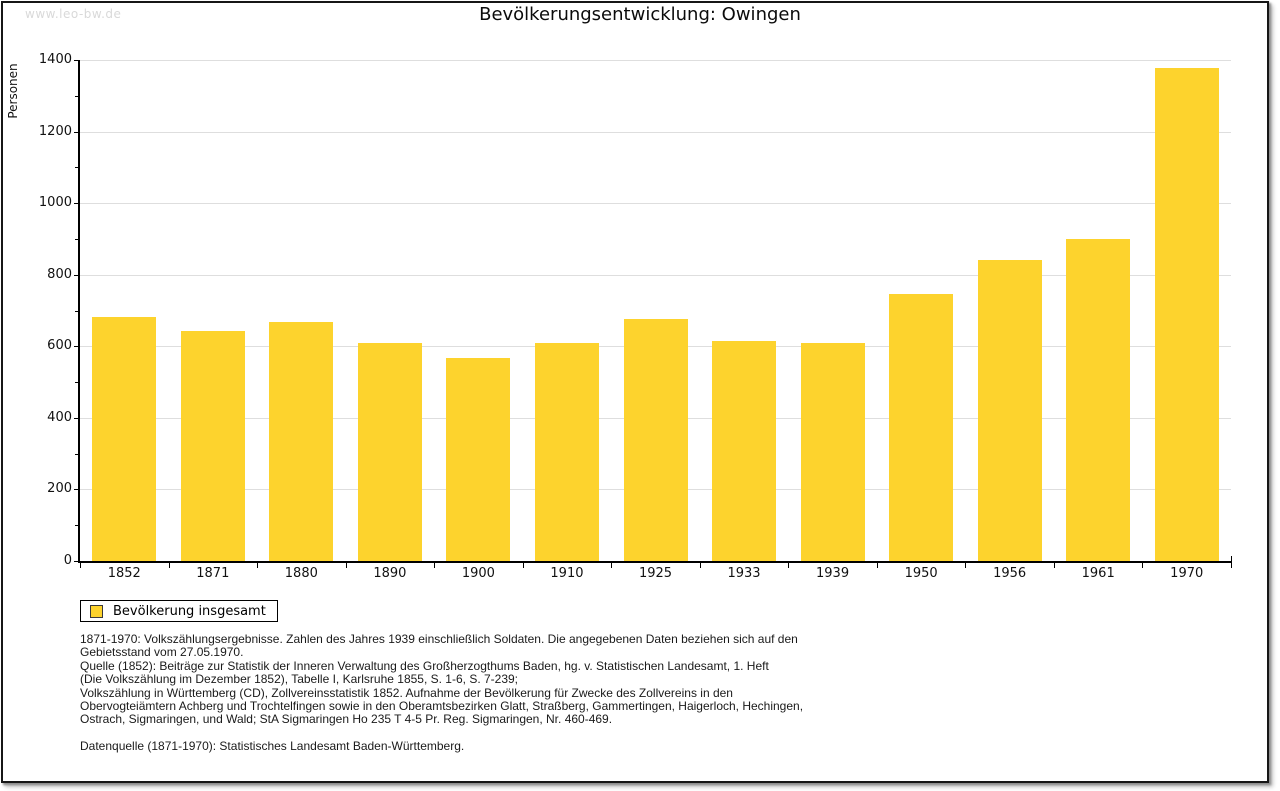 The height and width of the screenshot is (791, 1280). Describe the element at coordinates (59, 346) in the screenshot. I see `y-tick-label: 600` at that location.